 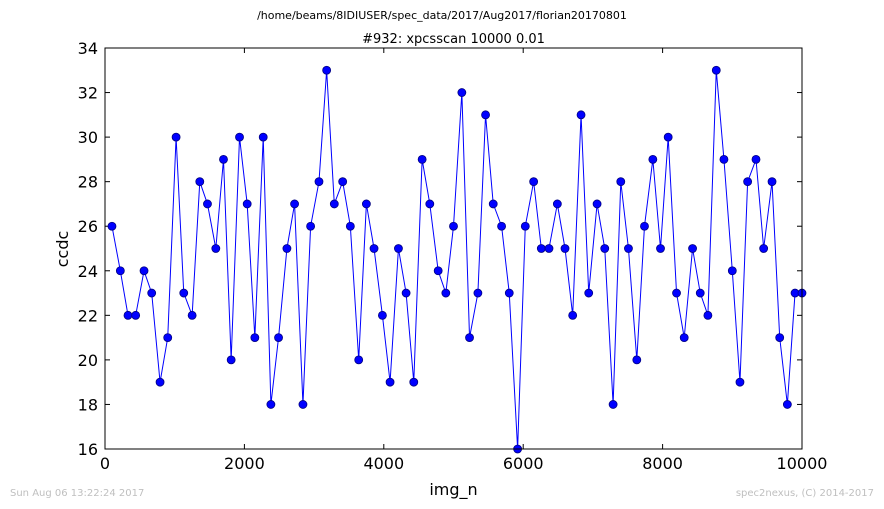 I want to click on y-tick-label: 34, so click(x=88, y=48).